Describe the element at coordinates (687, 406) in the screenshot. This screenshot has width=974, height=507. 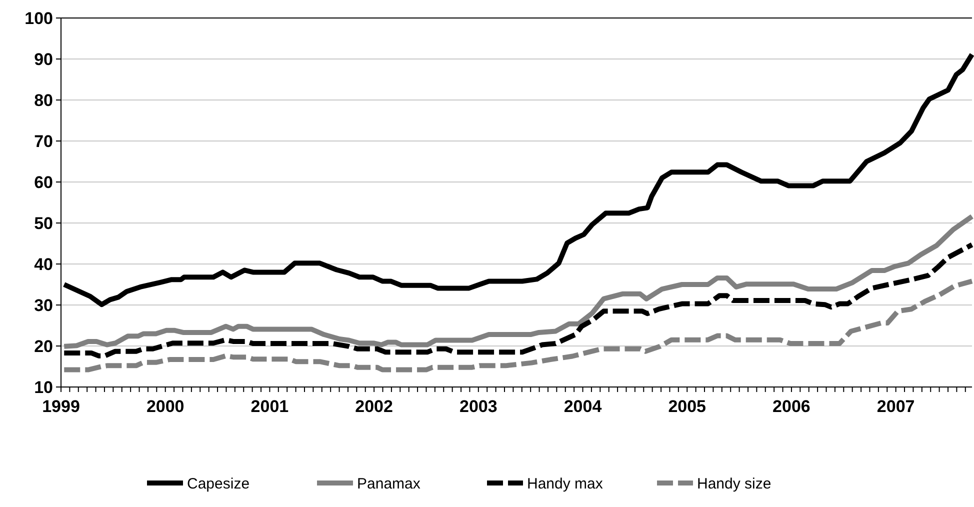
I see `x-tick-label: 2005` at that location.